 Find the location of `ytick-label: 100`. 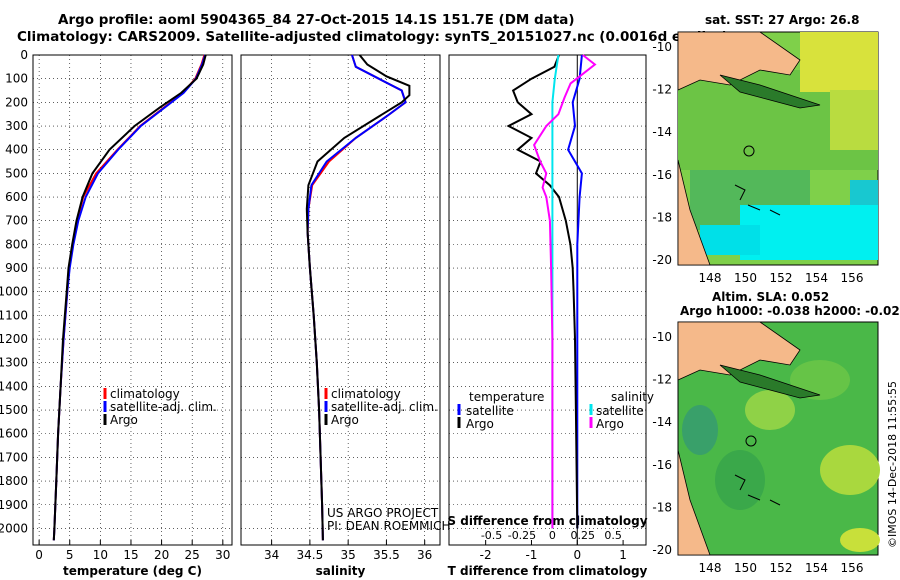

ytick-label: 100 is located at coordinates (16, 79).